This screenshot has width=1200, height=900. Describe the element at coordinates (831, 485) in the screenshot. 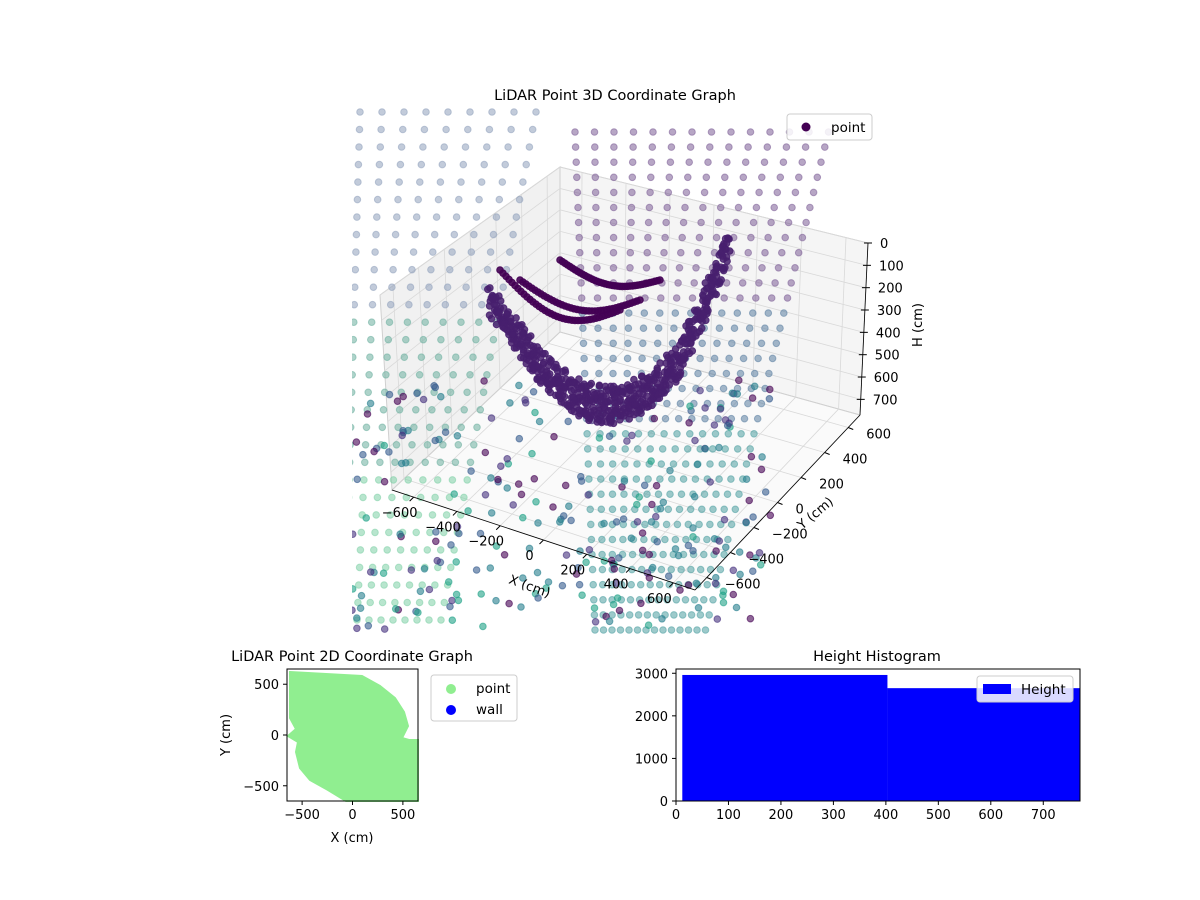

I see `chart3d-y-tick-label: 200` at that location.